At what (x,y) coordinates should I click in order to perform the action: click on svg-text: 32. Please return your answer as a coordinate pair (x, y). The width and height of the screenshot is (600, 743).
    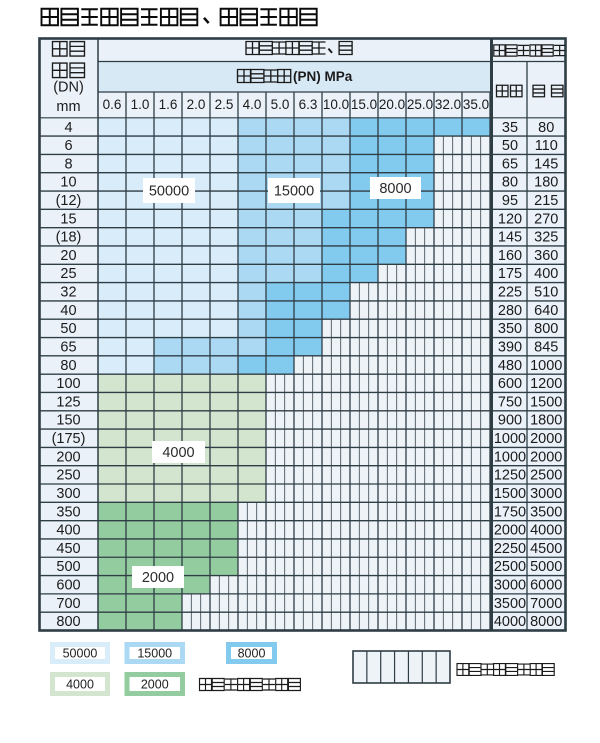
    Looking at the image, I should click on (68, 293).